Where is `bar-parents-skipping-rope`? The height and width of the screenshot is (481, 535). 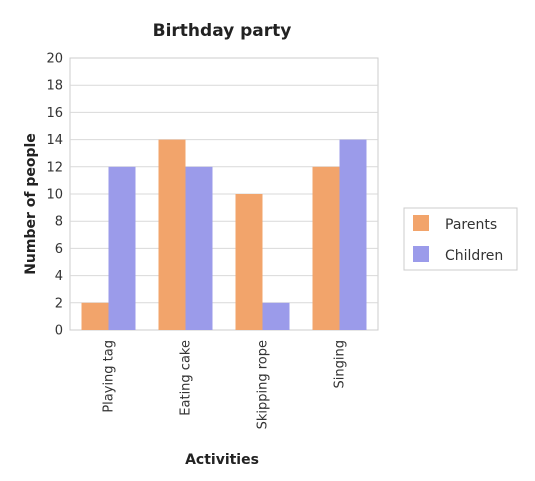 bar-parents-skipping-rope is located at coordinates (249, 262).